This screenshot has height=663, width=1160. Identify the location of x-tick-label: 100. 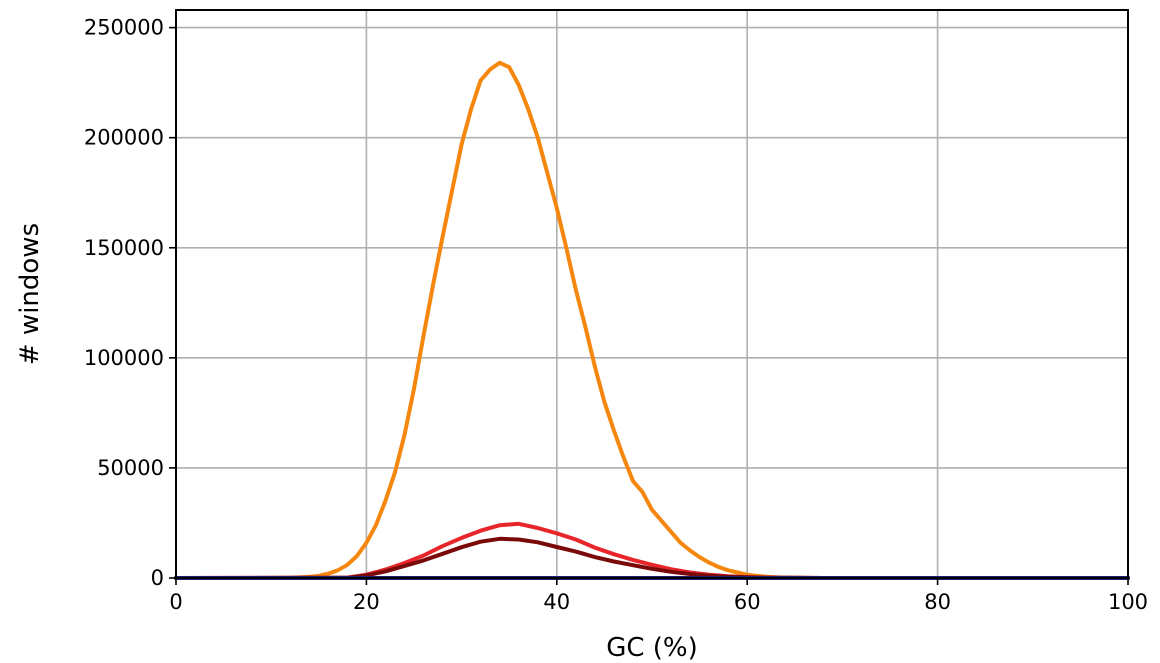
(1128, 602).